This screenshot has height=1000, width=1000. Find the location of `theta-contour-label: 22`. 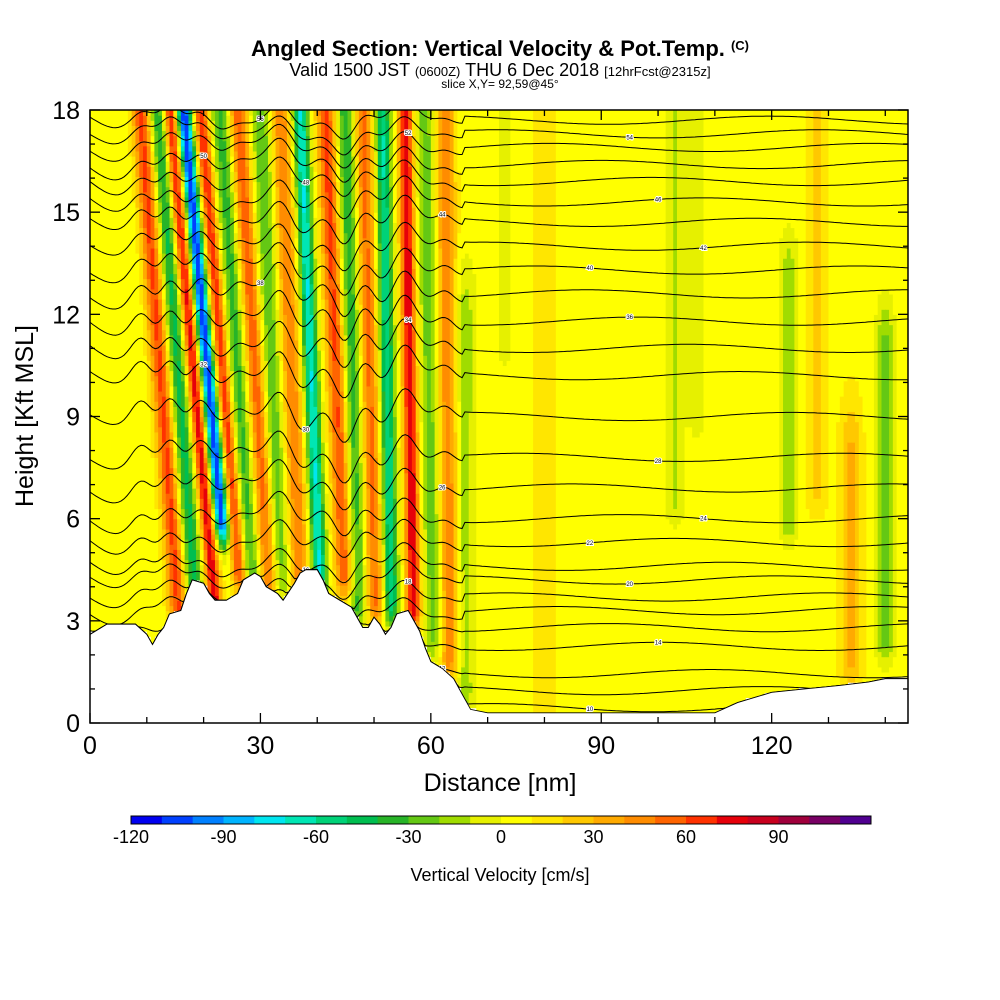

theta-contour-label: 22 is located at coordinates (590, 544).